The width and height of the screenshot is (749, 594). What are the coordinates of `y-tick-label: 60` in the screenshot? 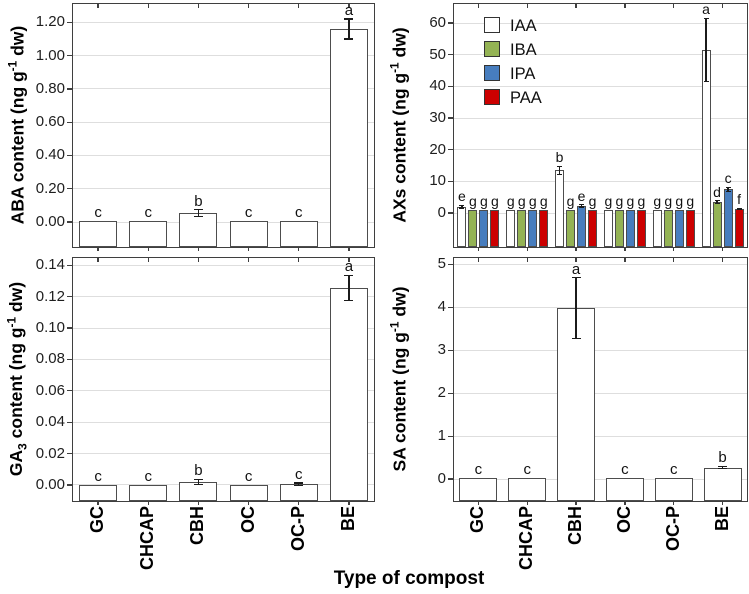 It's located at (437, 22).